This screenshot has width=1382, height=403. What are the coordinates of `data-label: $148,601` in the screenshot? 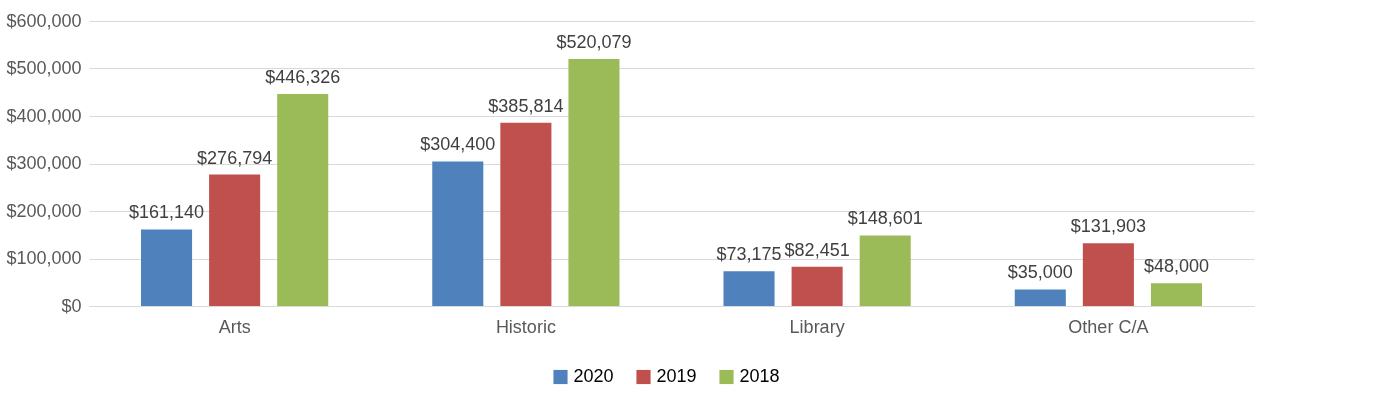 It's located at (885, 218).